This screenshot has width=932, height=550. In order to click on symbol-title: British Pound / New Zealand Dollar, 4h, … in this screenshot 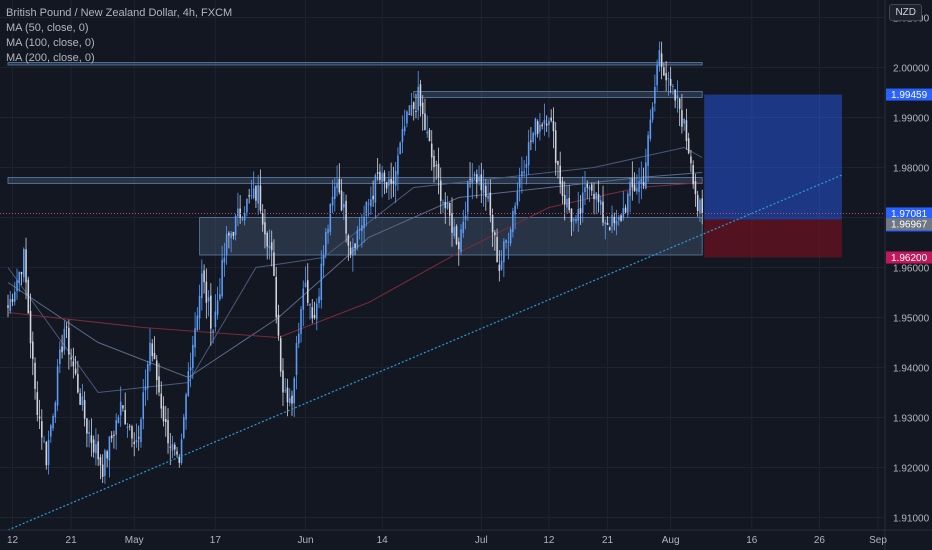, I will do `click(119, 13)`.